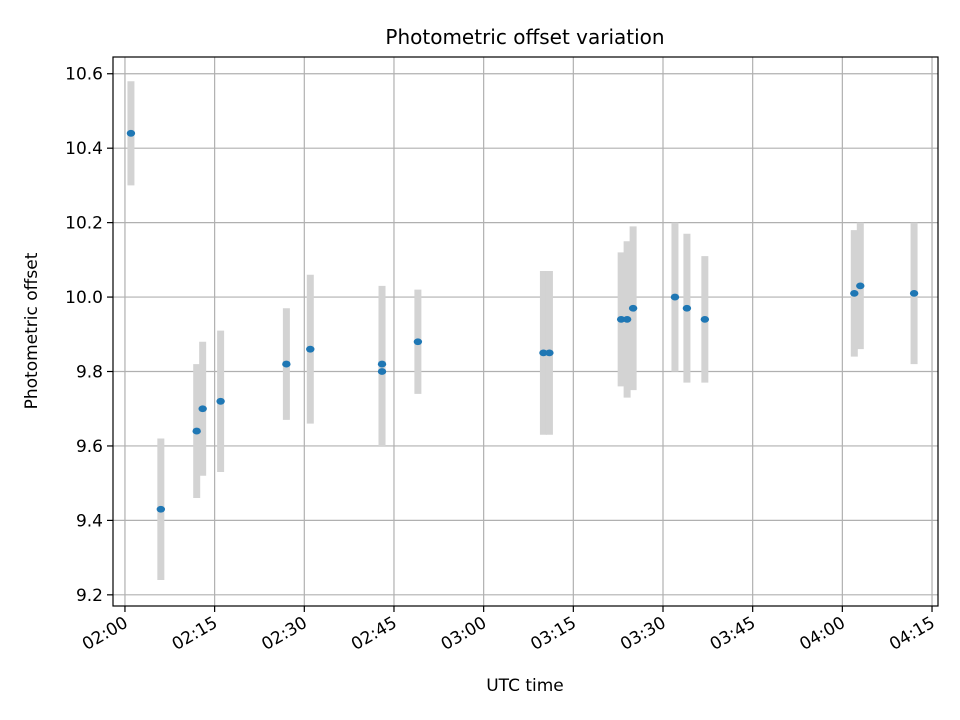  What do you see at coordinates (89, 335) in the screenshot?
I see `y-axis-ticks: 9.2 9.4 9.6 9.8 10.0 10.2 10.4 10.6` at bounding box center [89, 335].